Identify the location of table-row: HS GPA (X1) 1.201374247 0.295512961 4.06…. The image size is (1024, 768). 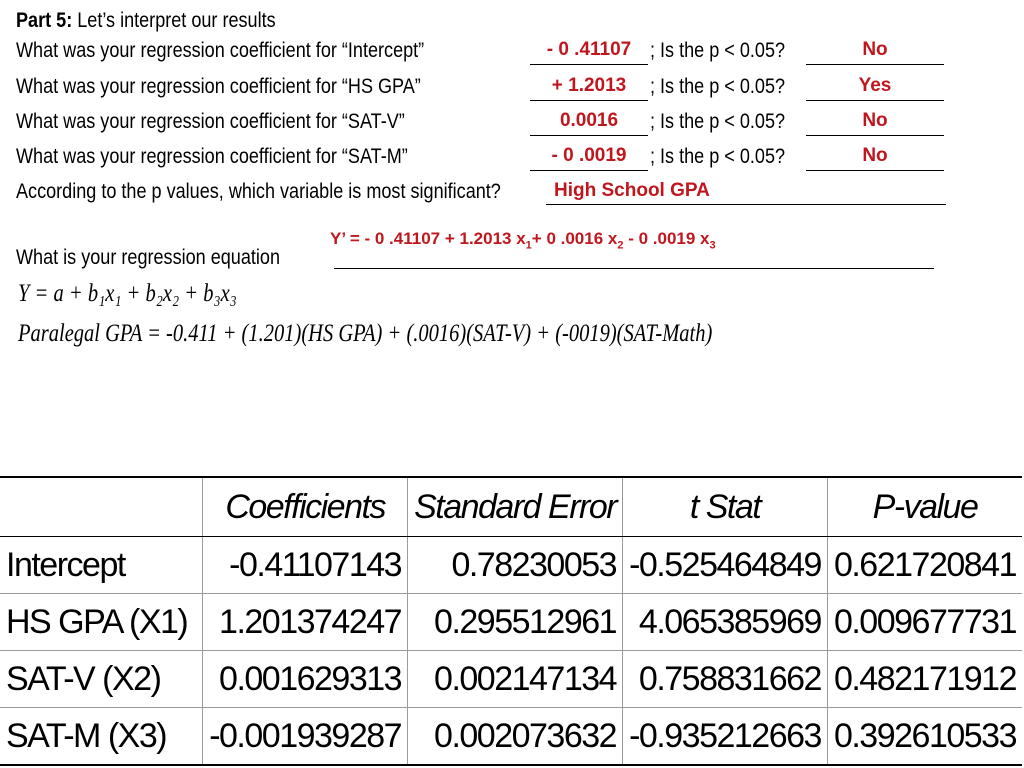
(511, 622).